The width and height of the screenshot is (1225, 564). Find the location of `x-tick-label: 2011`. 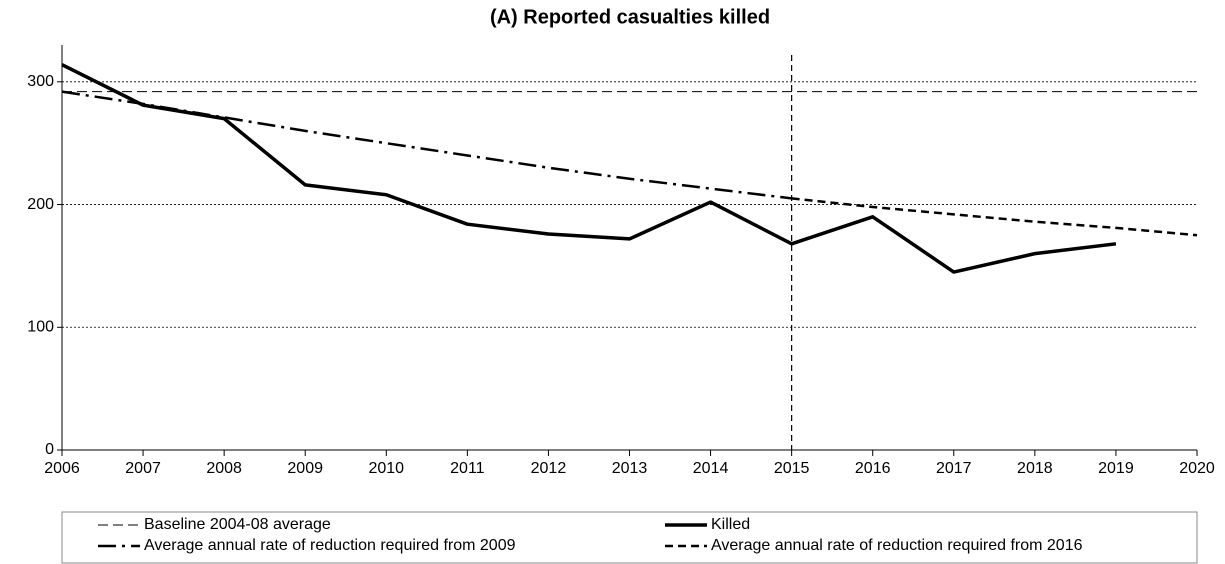

x-tick-label: 2011 is located at coordinates (467, 468).